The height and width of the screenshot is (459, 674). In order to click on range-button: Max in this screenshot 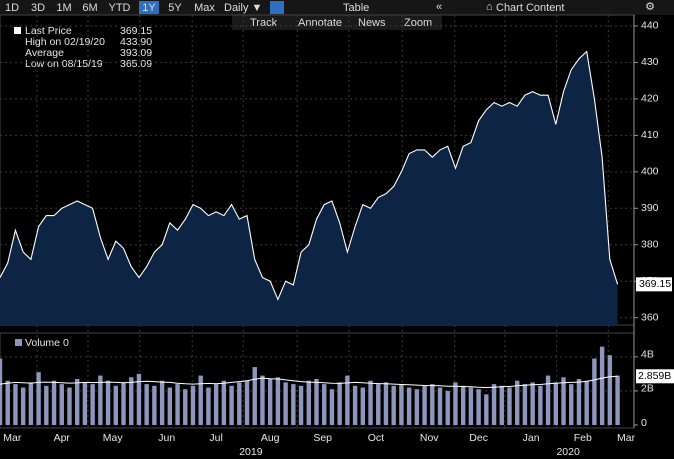, I will do `click(204, 8)`.